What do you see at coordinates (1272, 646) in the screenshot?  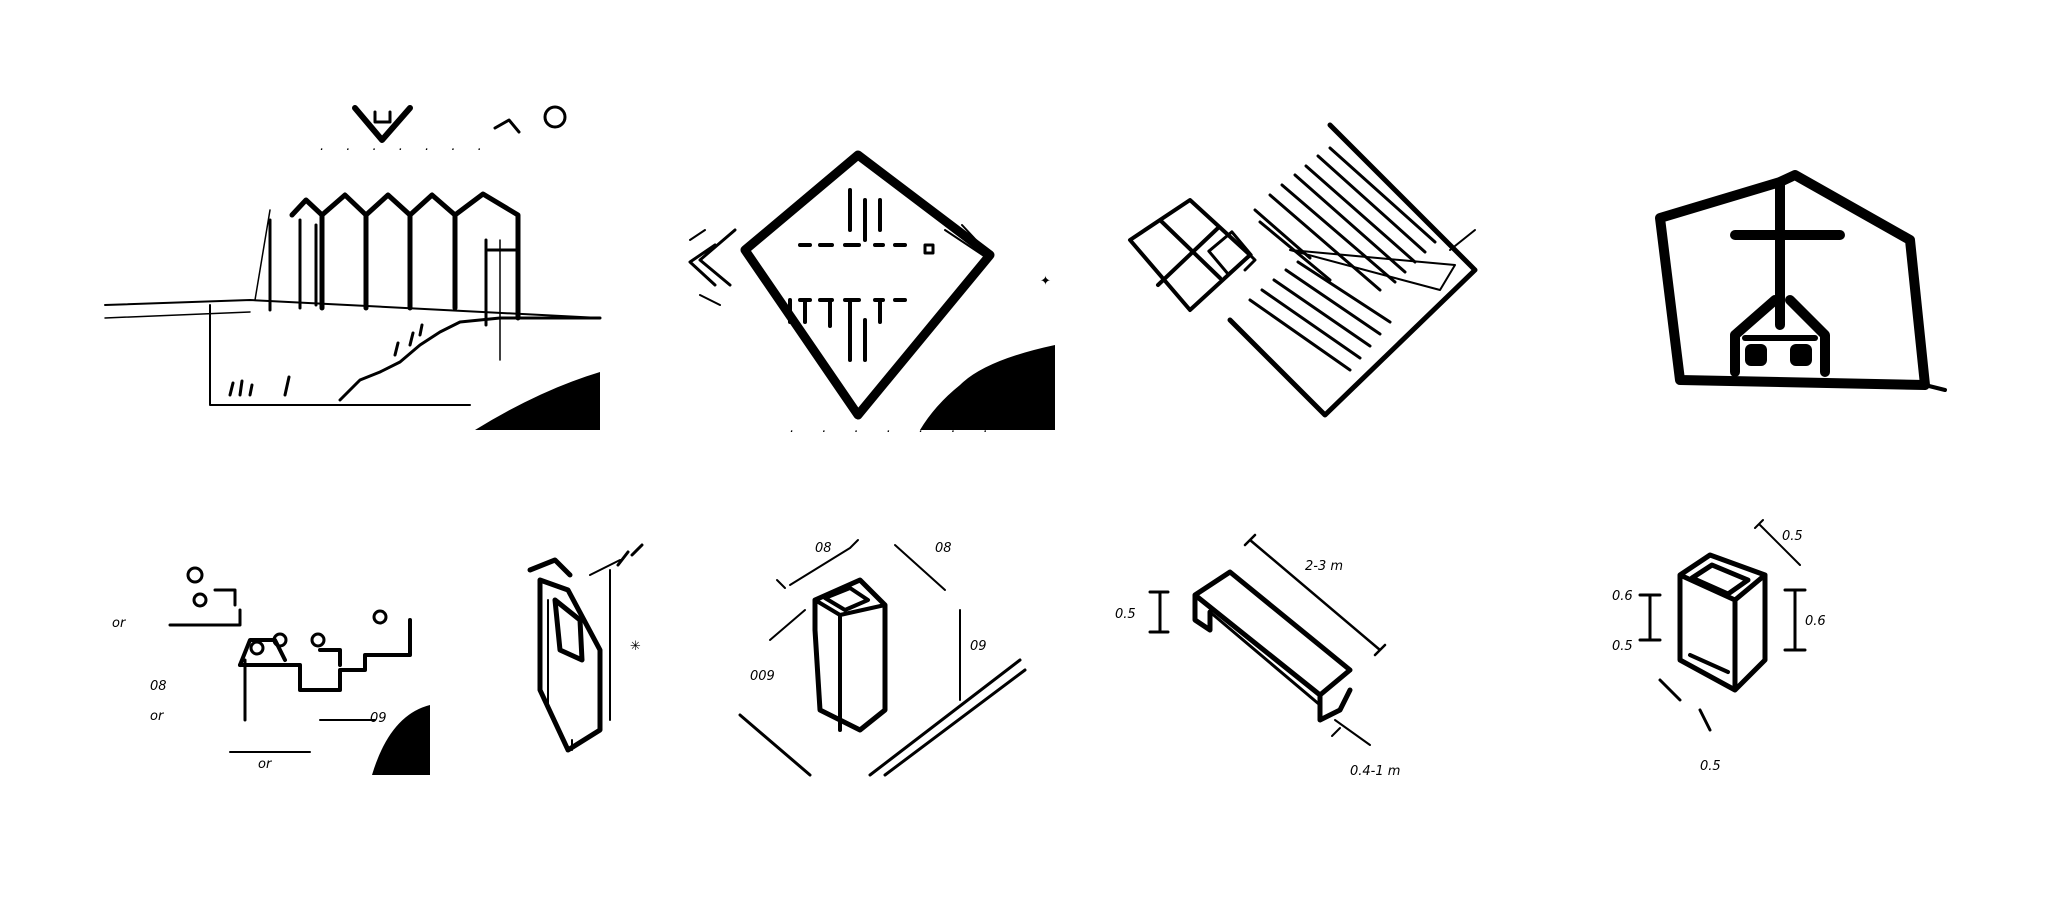 I see `bench-body` at bounding box center [1272, 646].